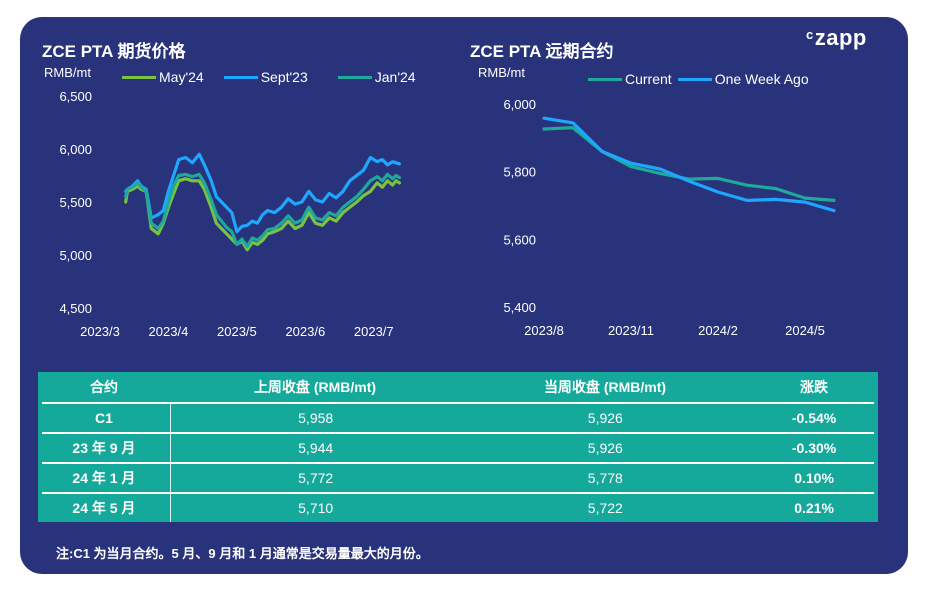  I want to click on left-xtick-label: 2023/6, so click(305, 331).